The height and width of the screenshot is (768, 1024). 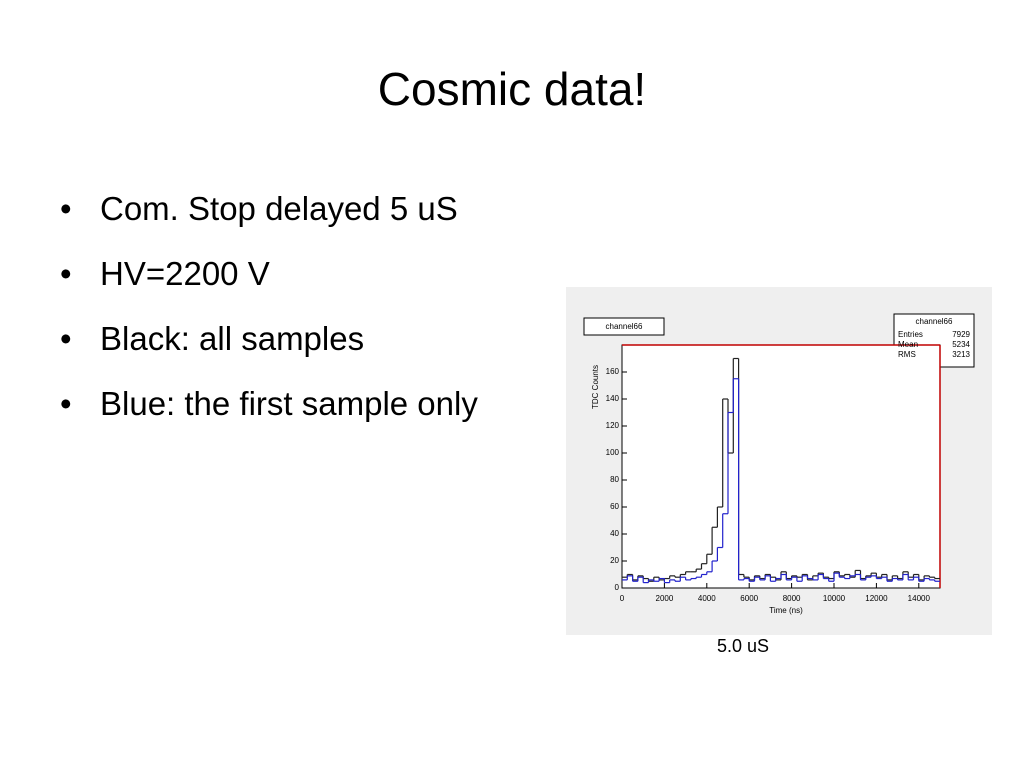 I want to click on y-tick-label: 140, so click(x=613, y=398).